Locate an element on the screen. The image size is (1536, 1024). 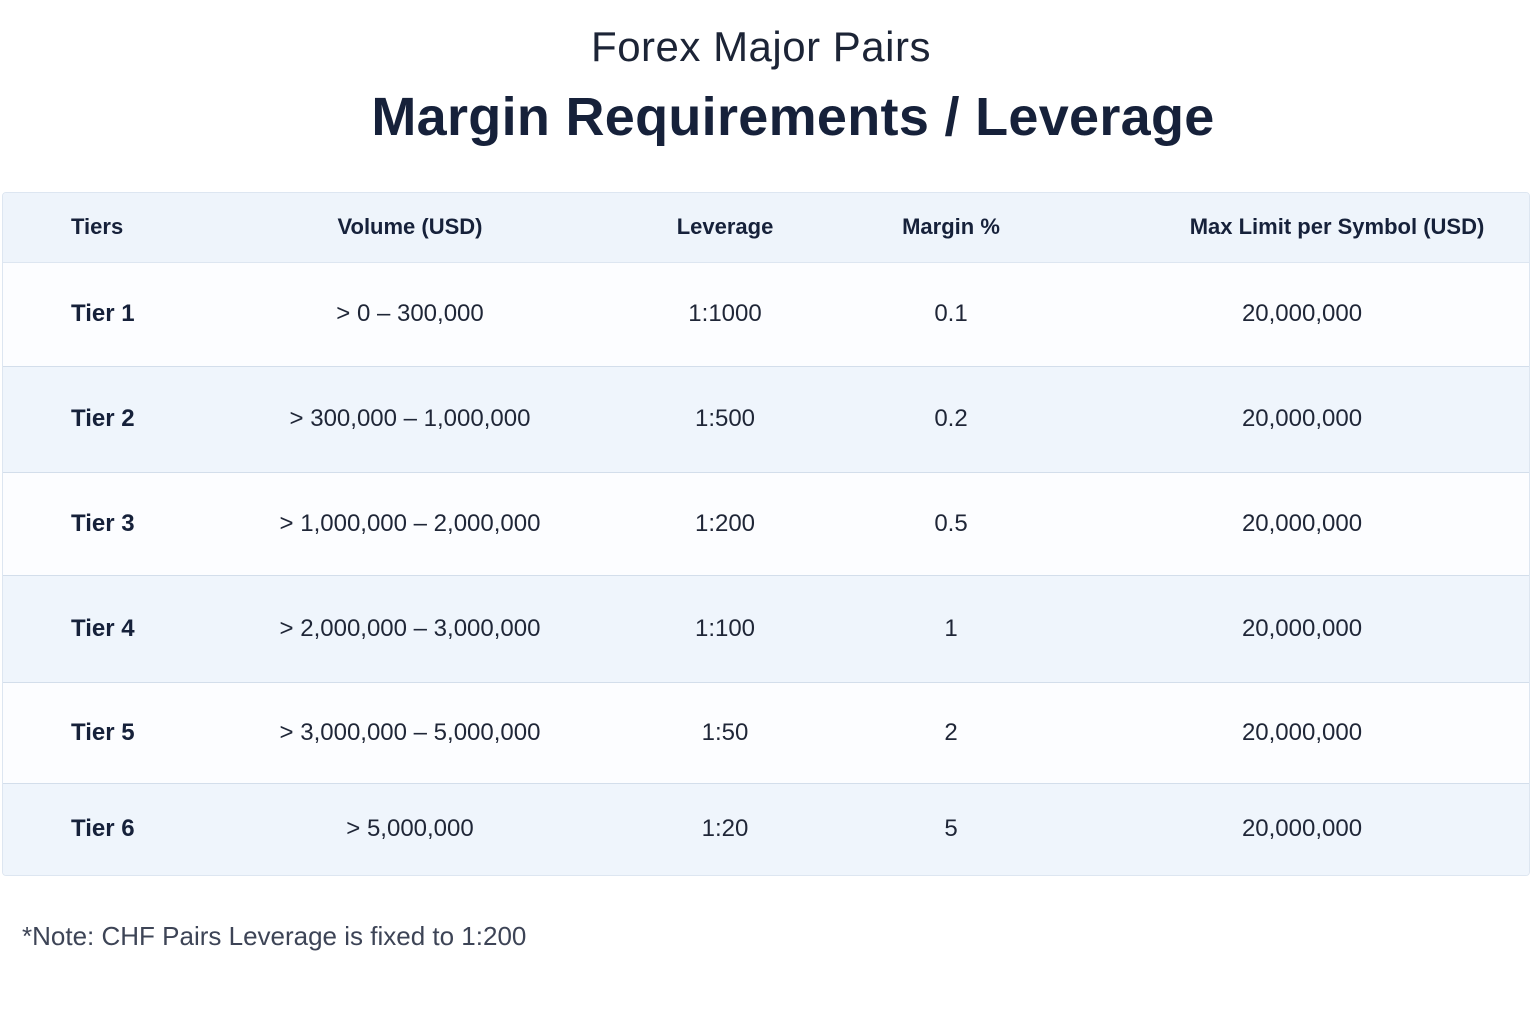
volume-cell: > 300,000 – 1,000,000 is located at coordinates (410, 418).